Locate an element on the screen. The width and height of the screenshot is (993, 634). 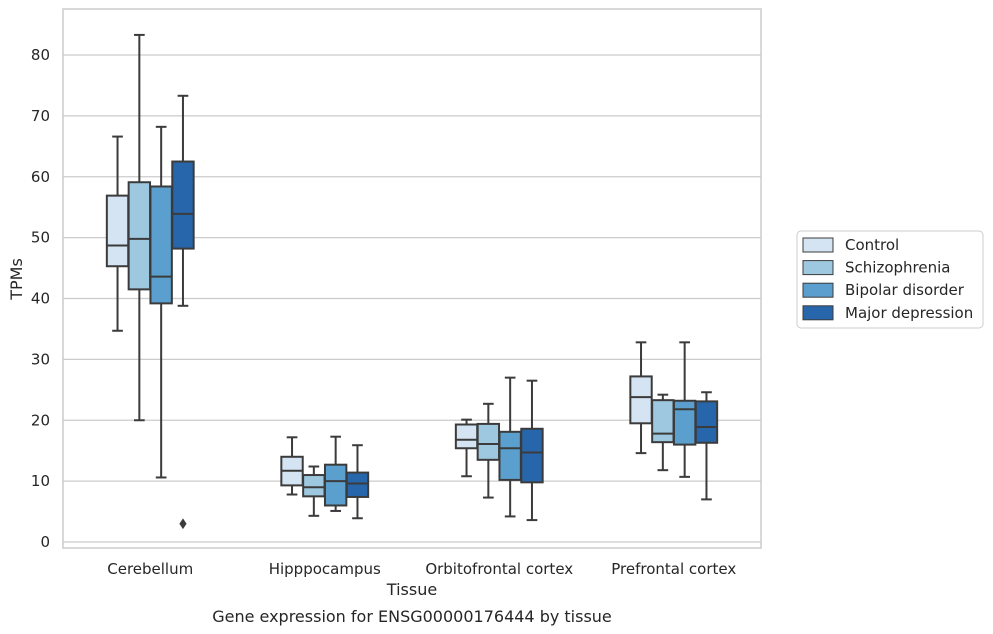
y-tick-label: 20 is located at coordinates (40, 420).